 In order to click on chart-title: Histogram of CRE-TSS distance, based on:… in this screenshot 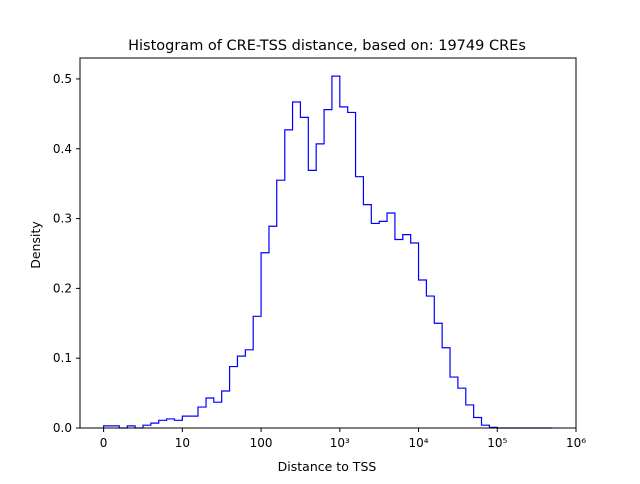, I will do `click(327, 46)`.